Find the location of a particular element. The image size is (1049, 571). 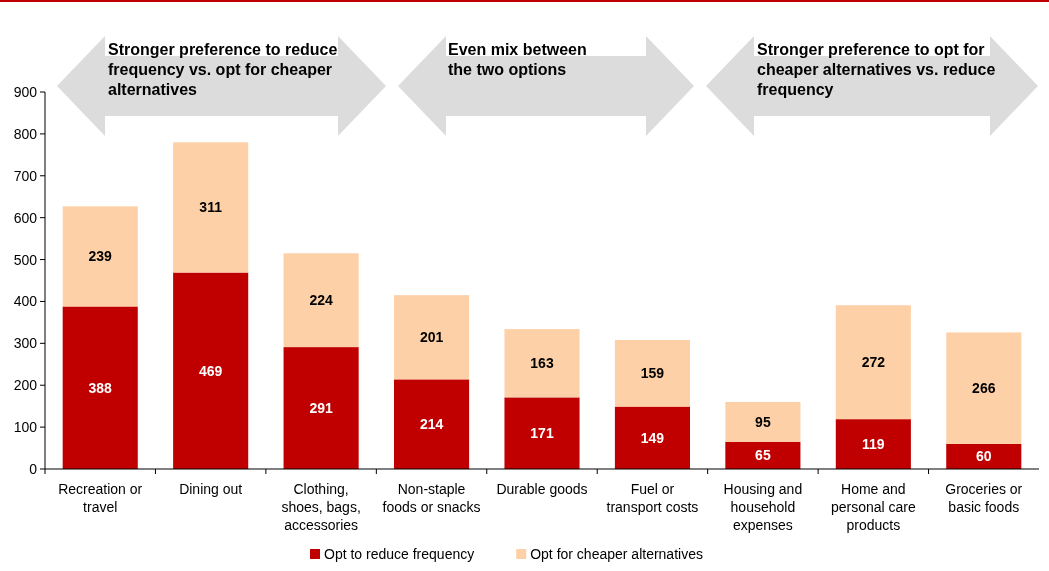

data-label: 224 is located at coordinates (321, 300).